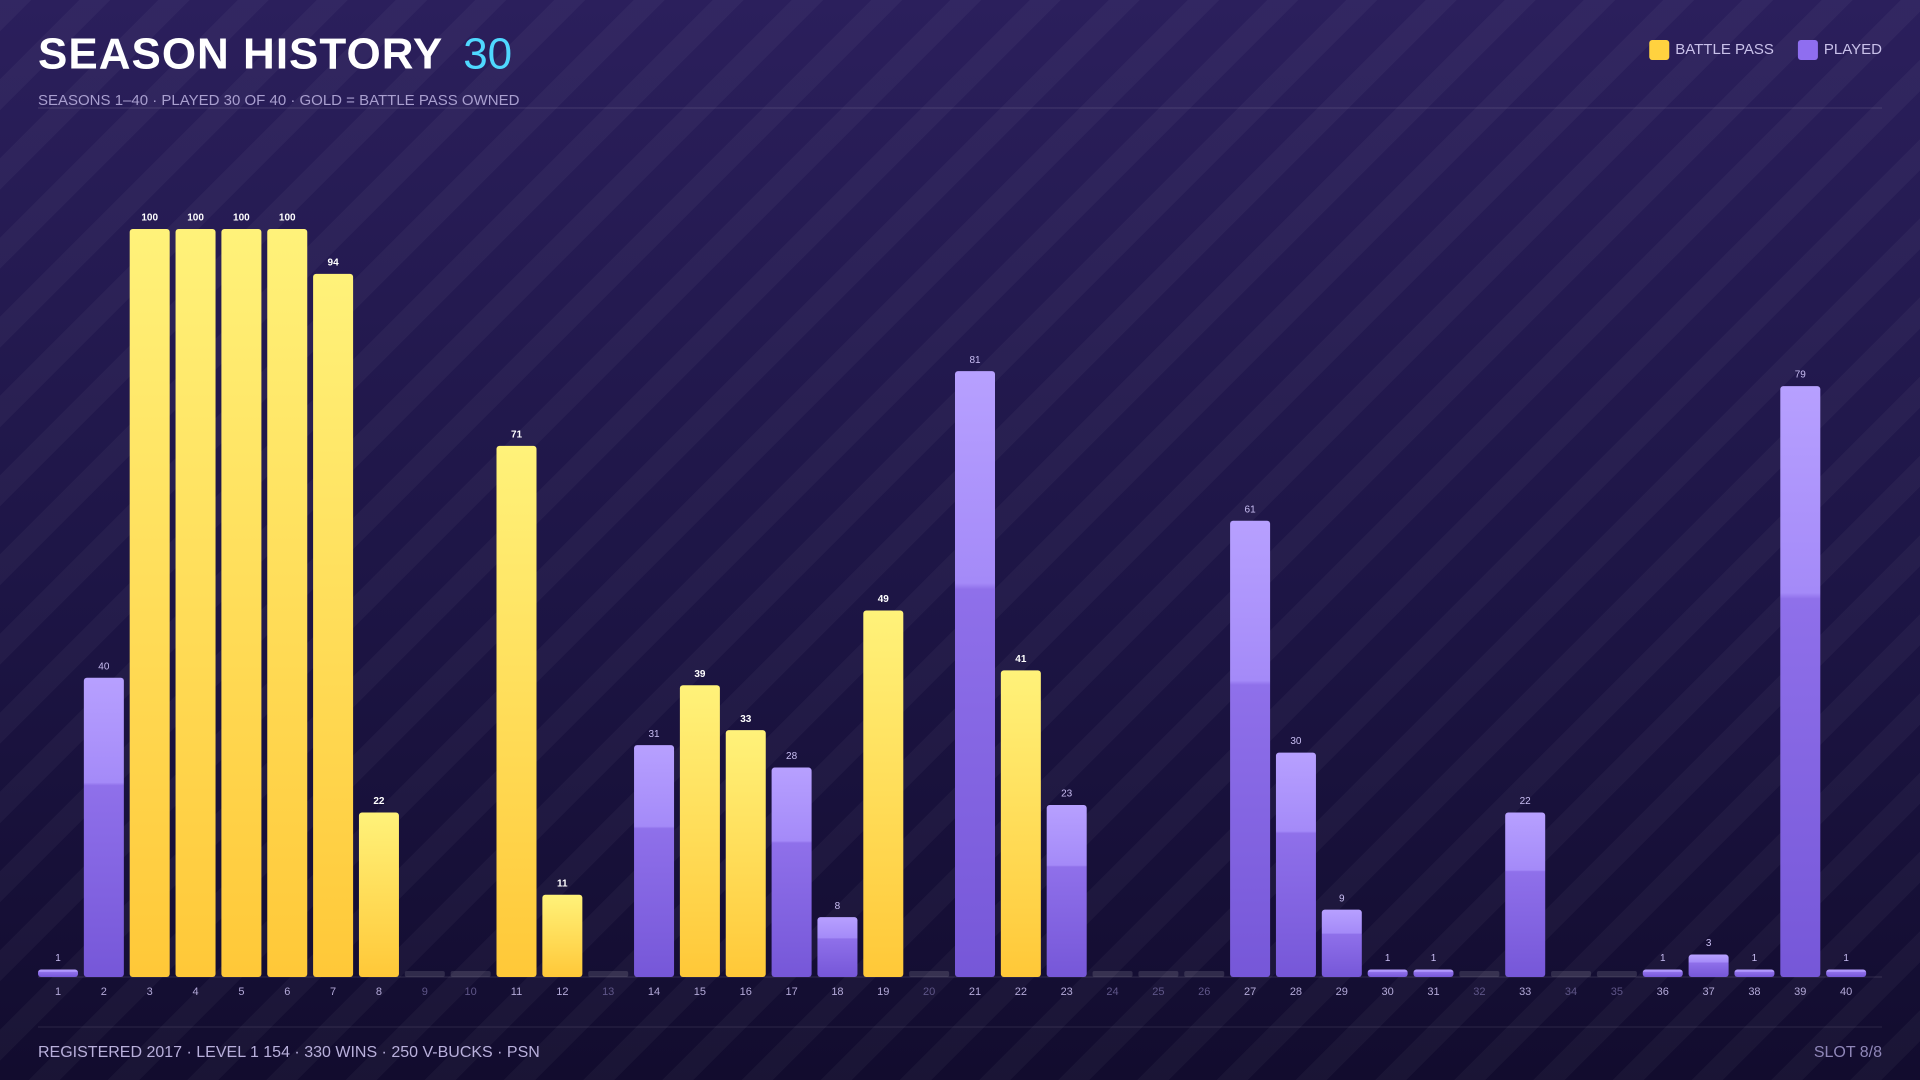 The width and height of the screenshot is (1920, 1080). Describe the element at coordinates (608, 992) in the screenshot. I see `x-tick-label: 13` at that location.